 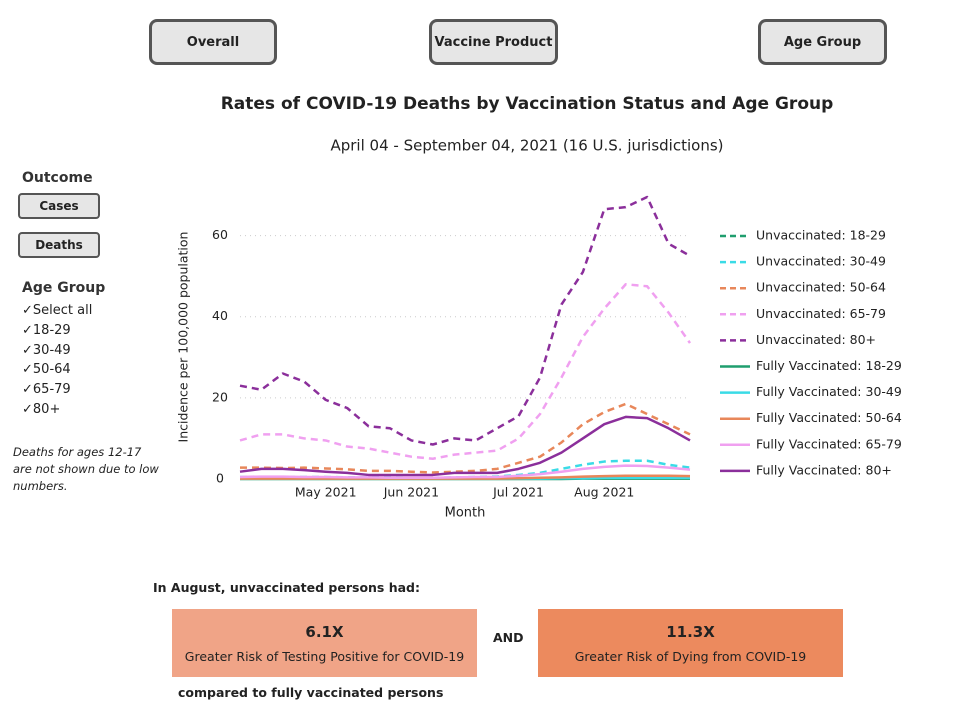 What do you see at coordinates (324, 632) in the screenshot?
I see `card-value: 6.1X` at bounding box center [324, 632].